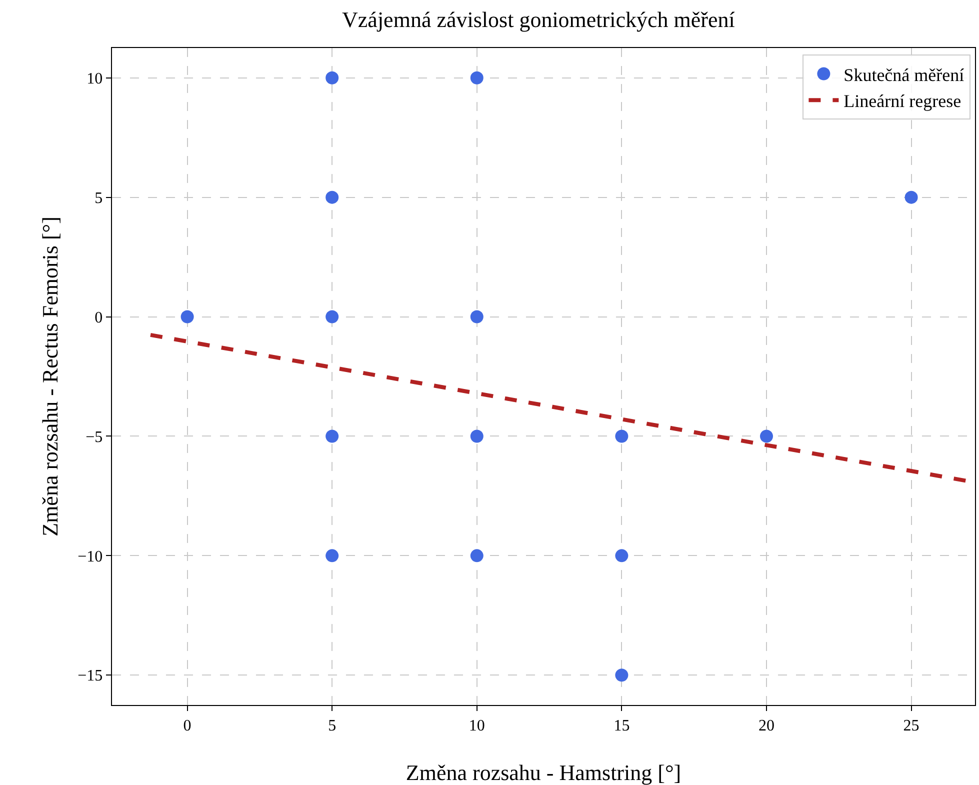 The width and height of the screenshot is (979, 785). Describe the element at coordinates (538, 19) in the screenshot. I see `chart-title: Vzájemná závislost goniometrických měření` at that location.